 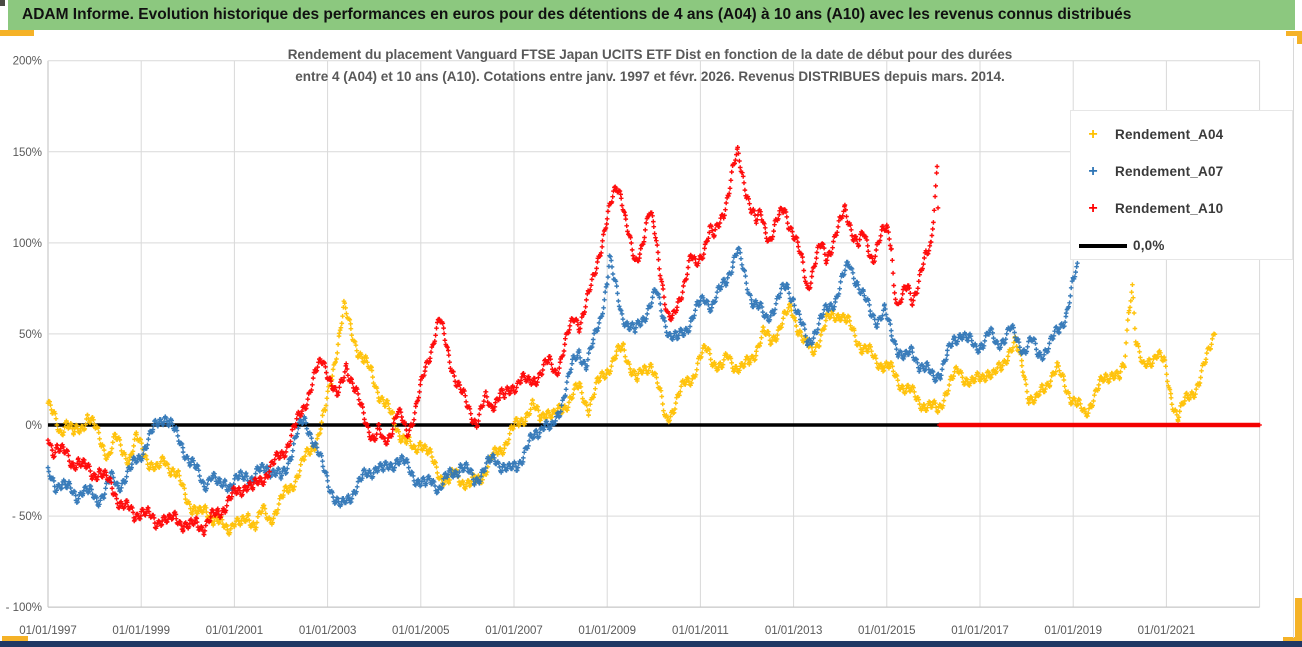 I want to click on x-axis-tick-label: 01/01/2005, so click(x=421, y=631).